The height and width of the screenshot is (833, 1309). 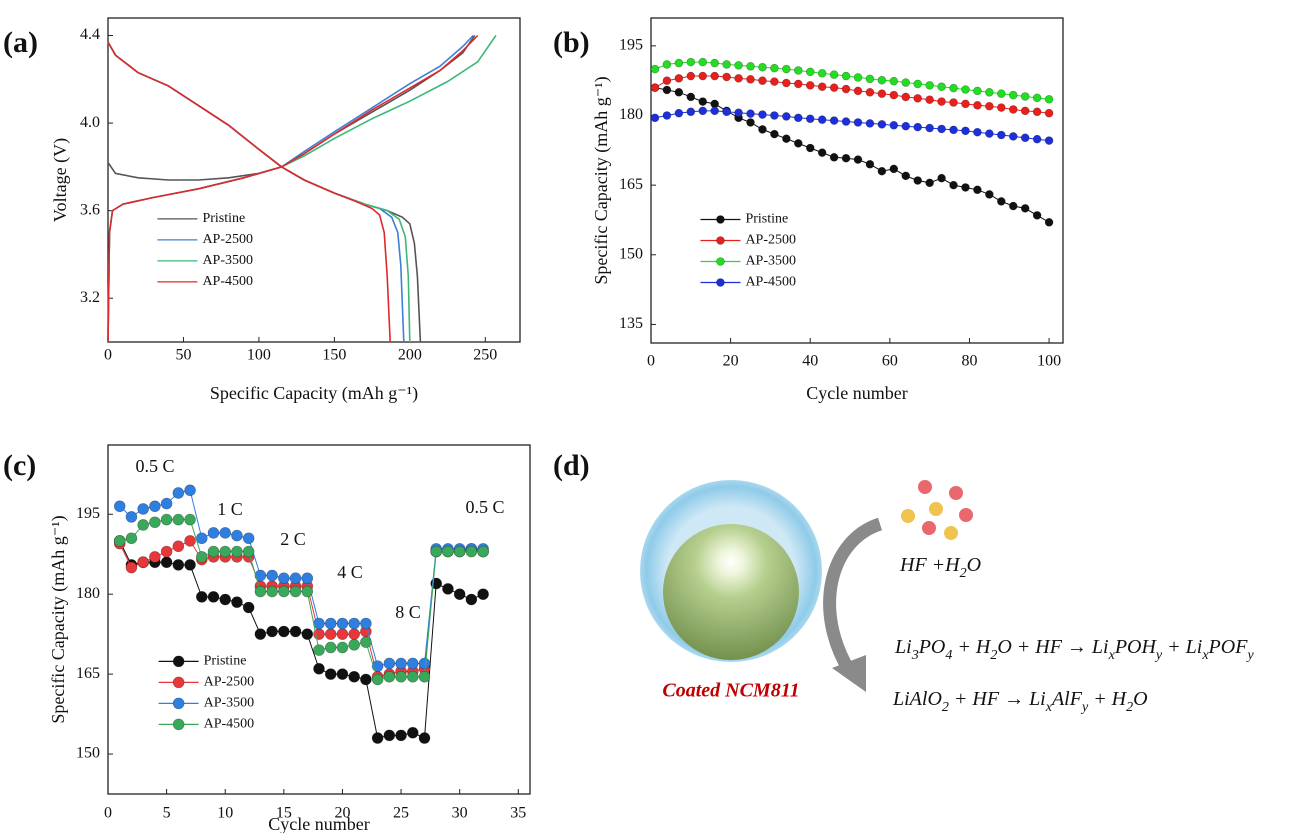 What do you see at coordinates (849, 673) in the screenshot?
I see `arrow-head` at bounding box center [849, 673].